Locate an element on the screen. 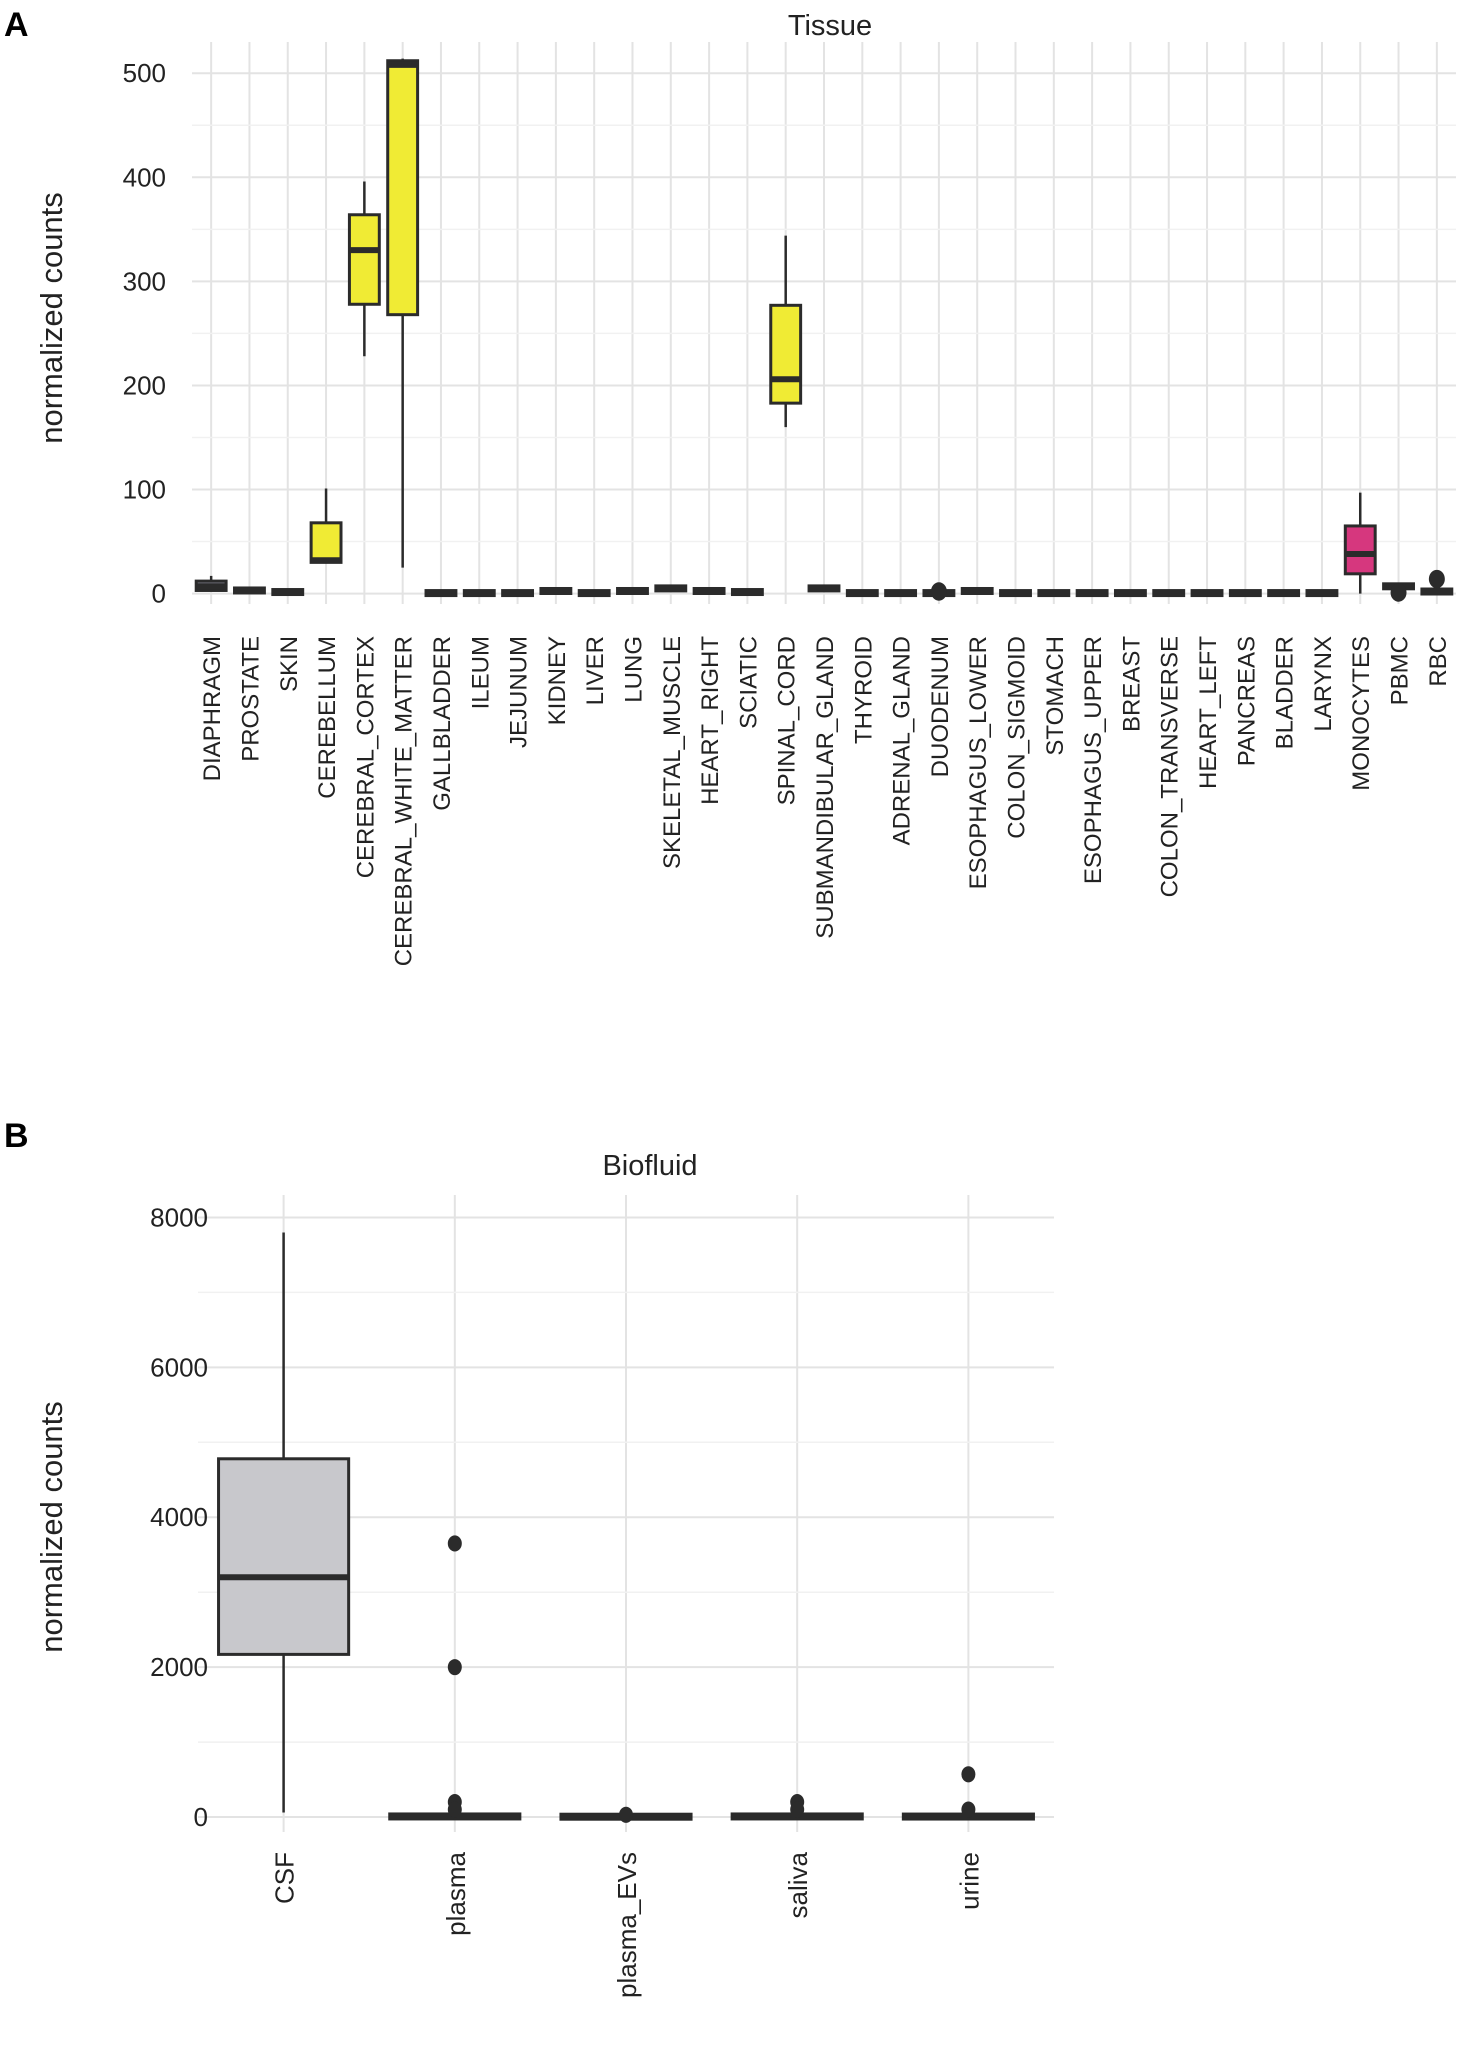 This screenshot has width=1479, height=2053. y-tick-label-4000: 4000 is located at coordinates (179, 1517).